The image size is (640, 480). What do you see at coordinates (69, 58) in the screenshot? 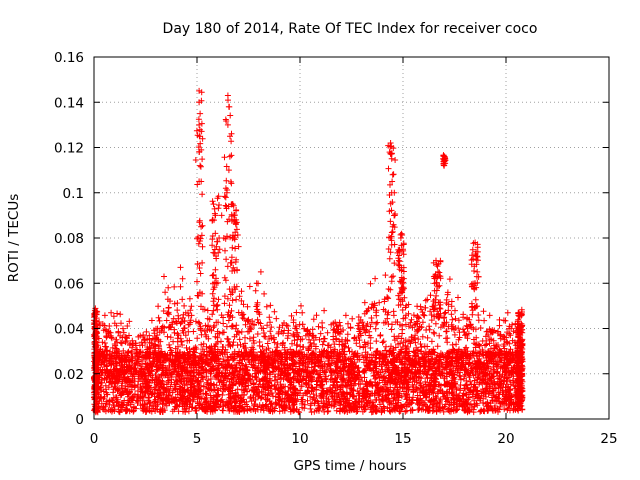
I see `y-tick-label: 0.16` at bounding box center [69, 58].